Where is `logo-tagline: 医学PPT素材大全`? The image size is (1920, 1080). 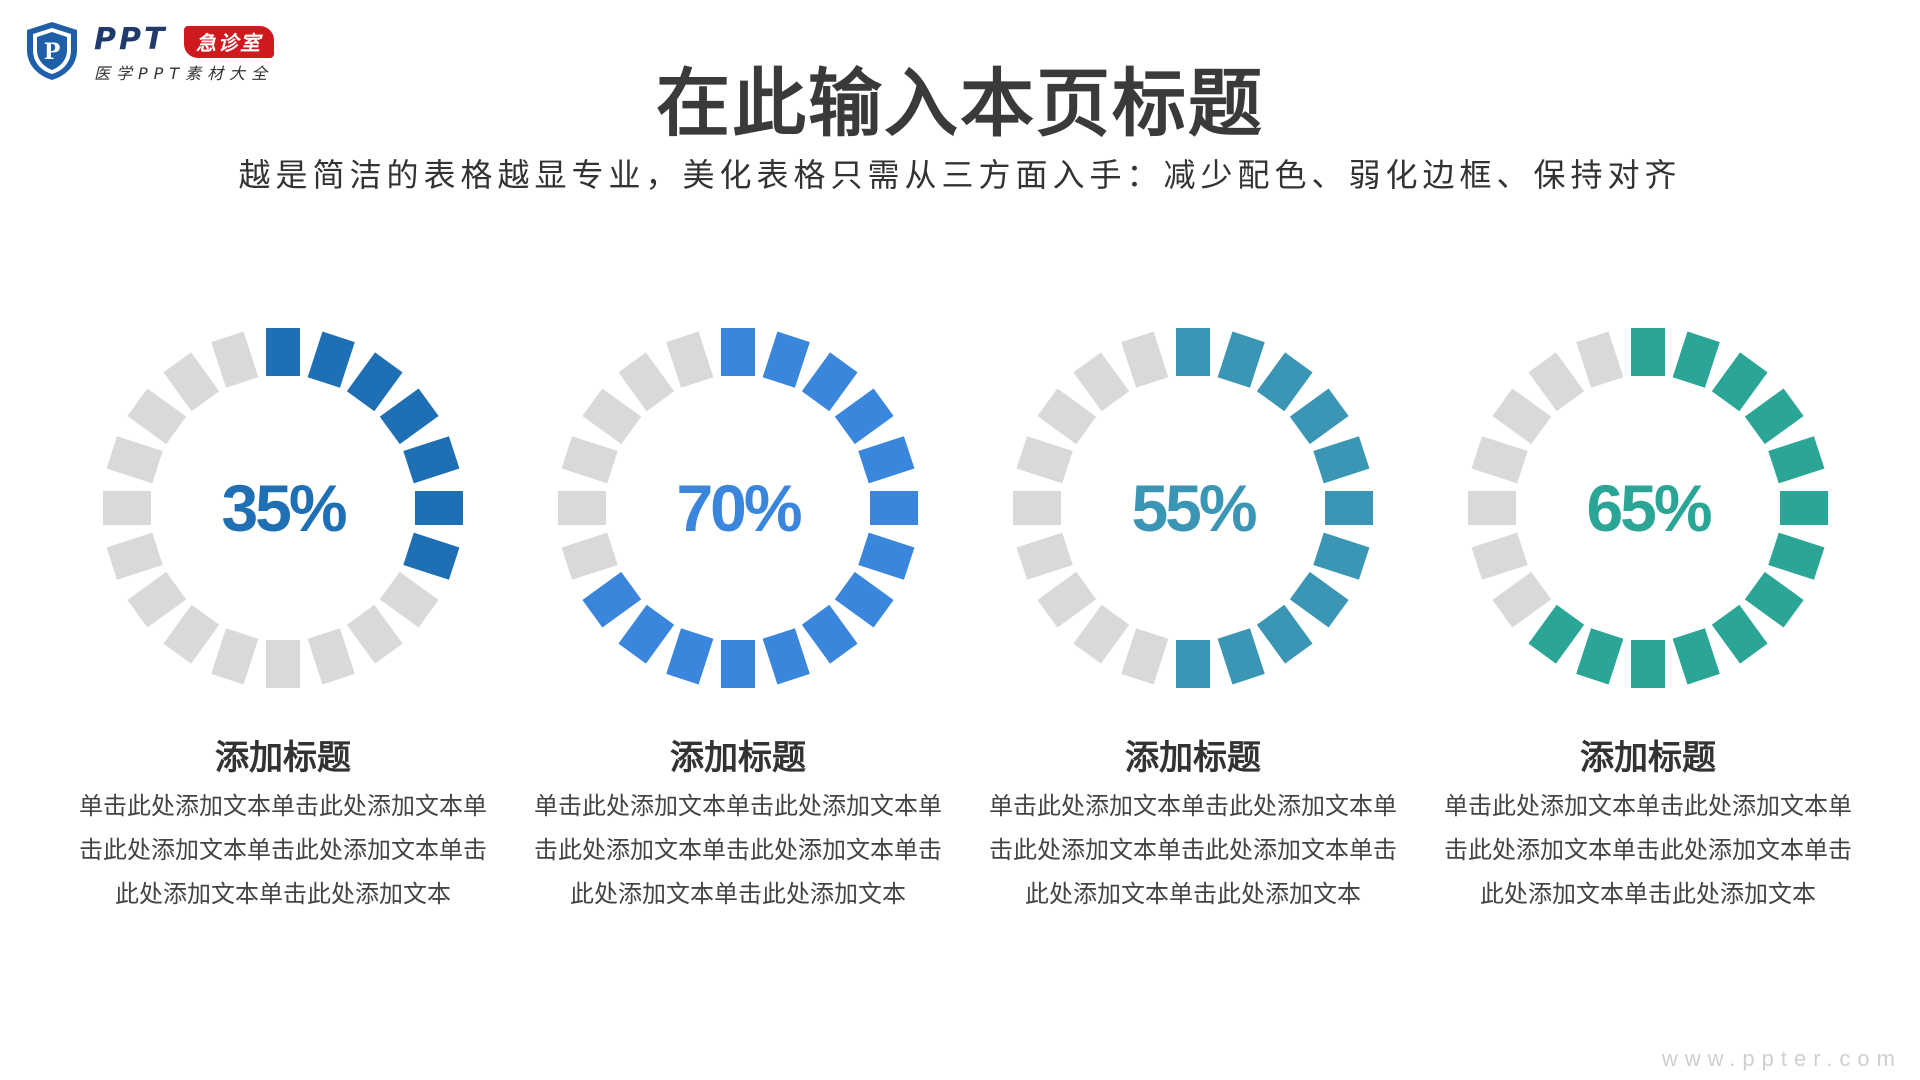
logo-tagline: 医学PPT素材大全 is located at coordinates (184, 73).